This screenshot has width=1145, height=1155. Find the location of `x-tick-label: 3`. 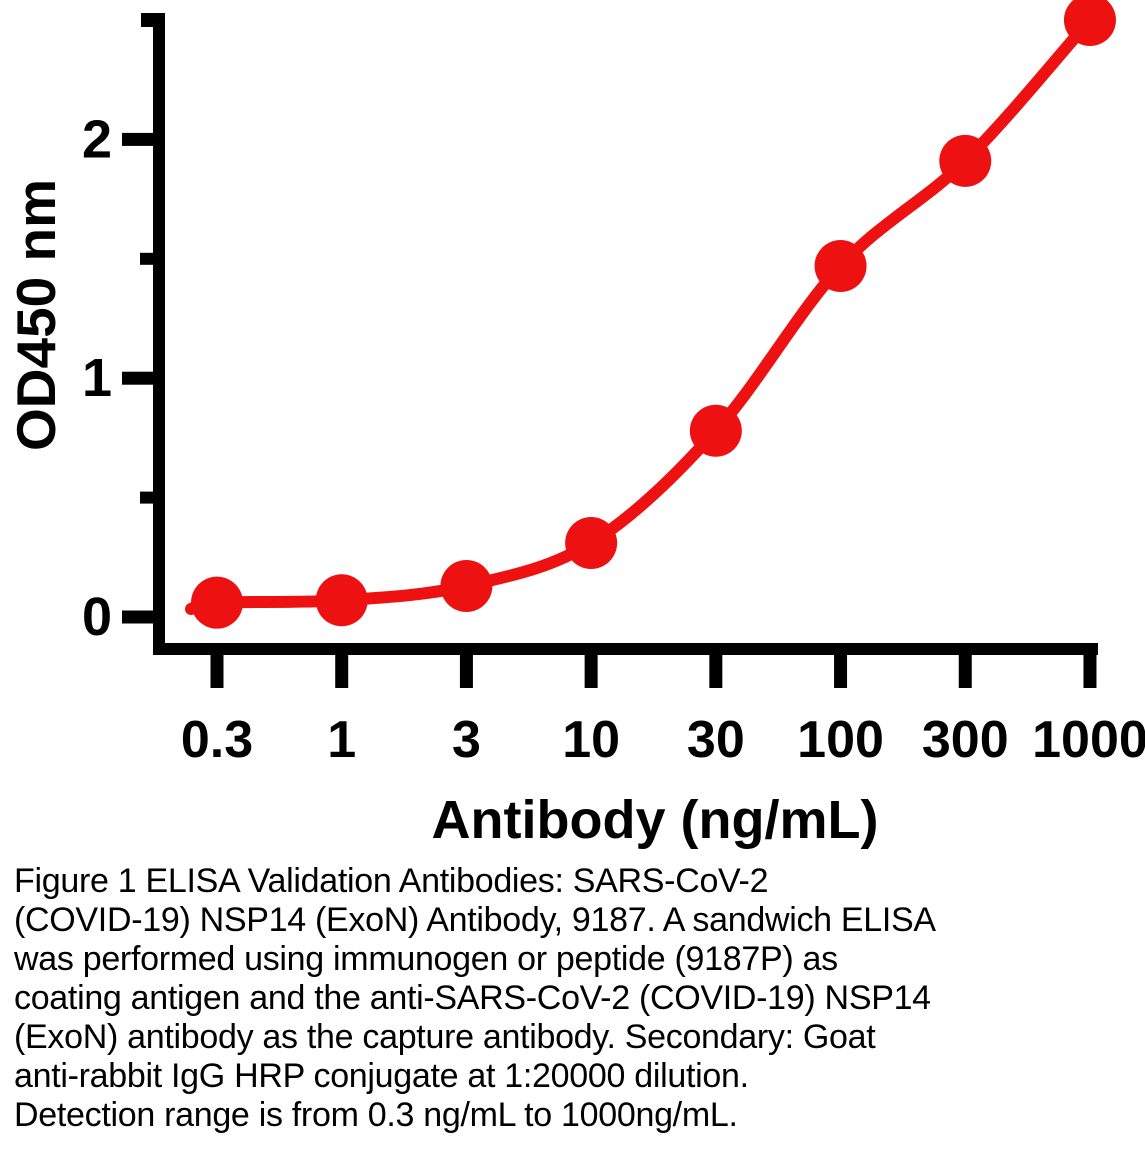

x-tick-label: 3 is located at coordinates (466, 740).